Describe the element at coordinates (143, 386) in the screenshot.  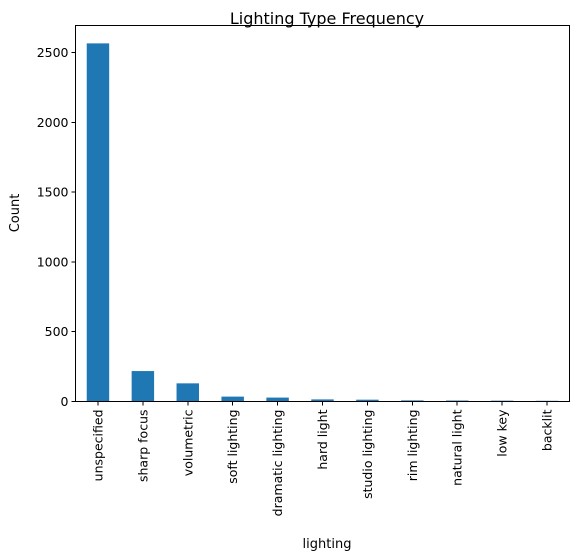
I see `bar-sharp-focus` at that location.